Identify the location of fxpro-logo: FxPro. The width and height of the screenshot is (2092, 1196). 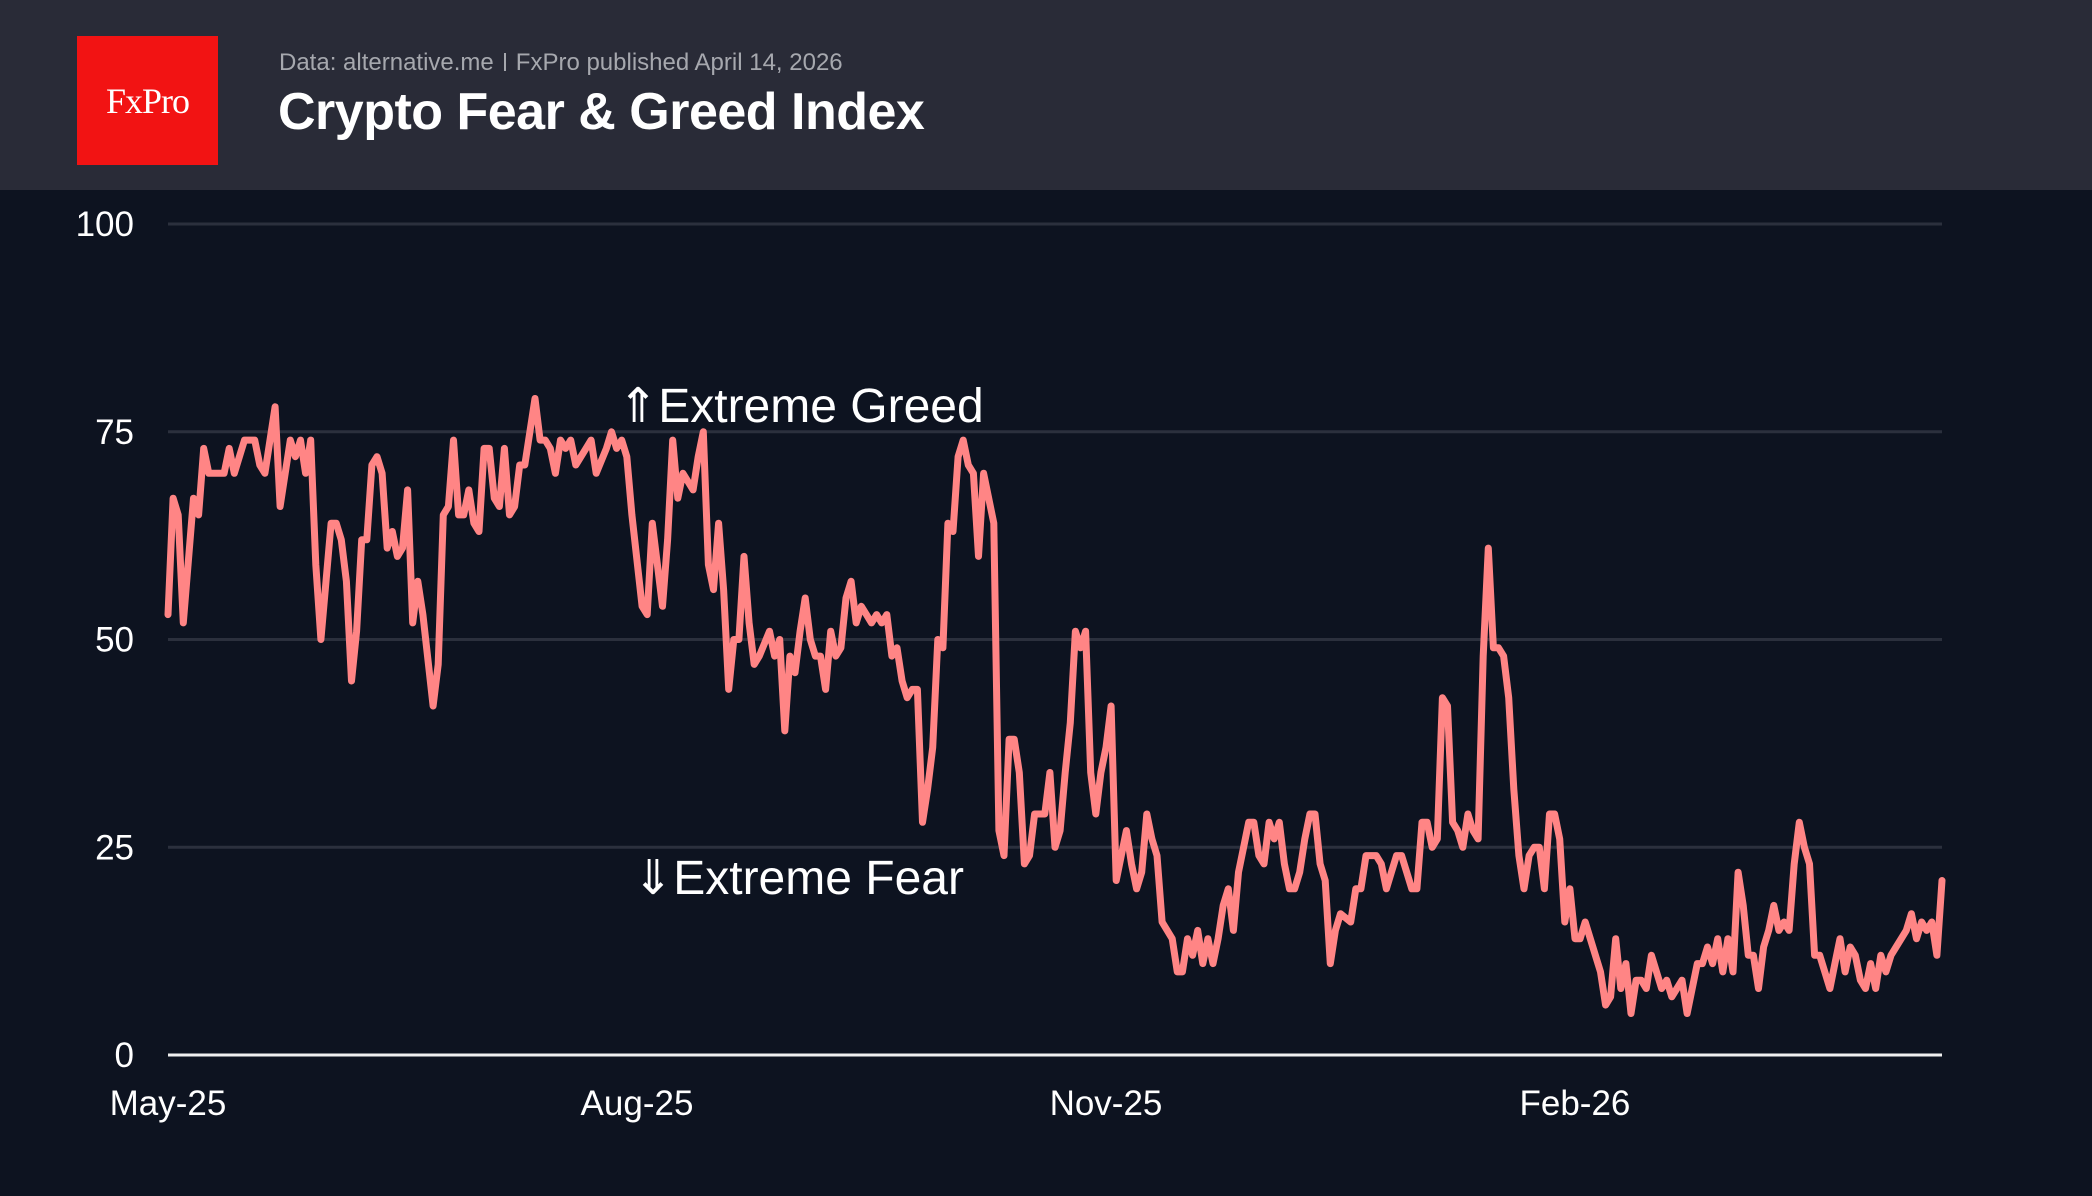
(147, 100).